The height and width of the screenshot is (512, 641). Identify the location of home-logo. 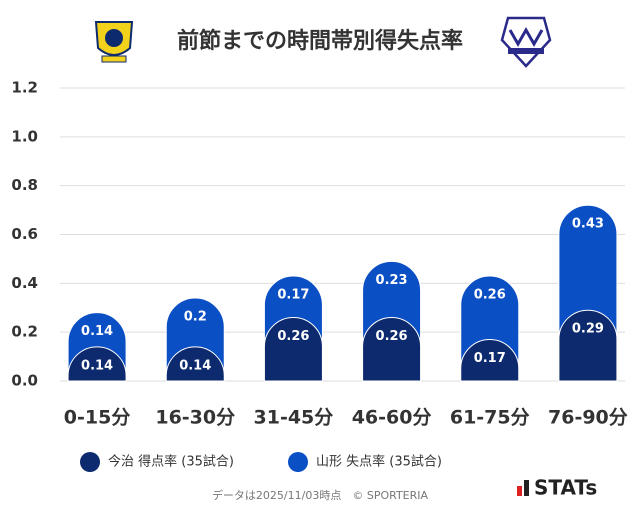
(114, 42).